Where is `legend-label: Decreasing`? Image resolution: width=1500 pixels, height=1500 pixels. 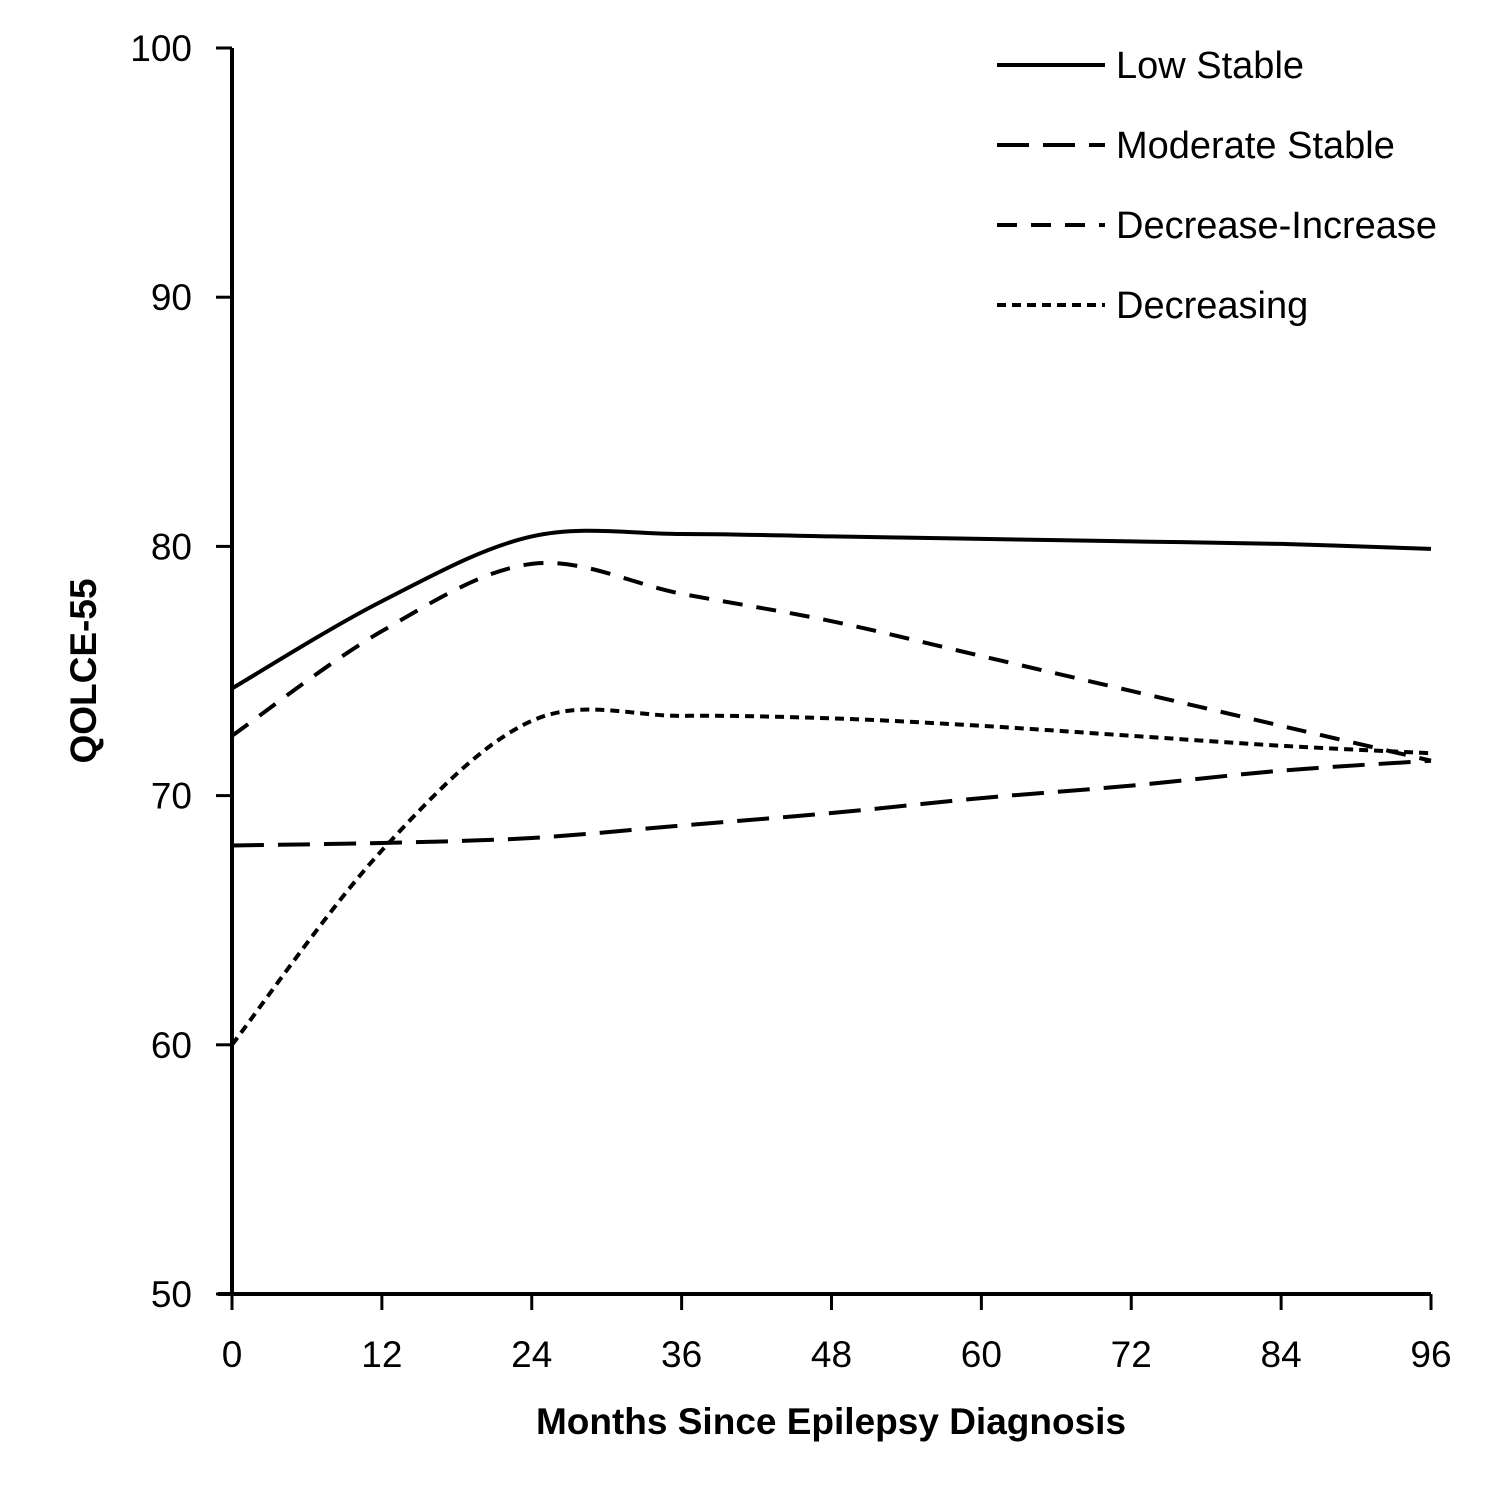
legend-label: Decreasing is located at coordinates (1212, 306).